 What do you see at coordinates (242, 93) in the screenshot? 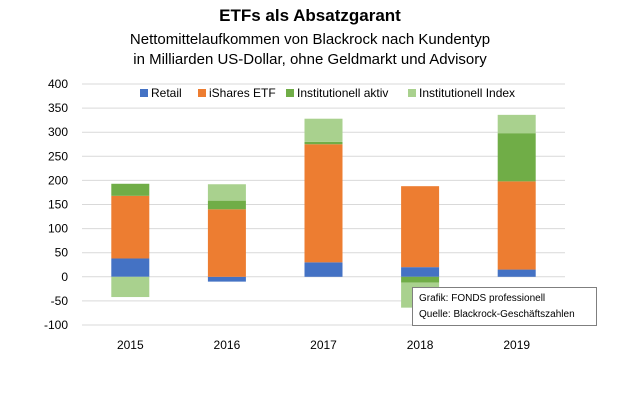
I see `legend-label: iShares ETF` at bounding box center [242, 93].